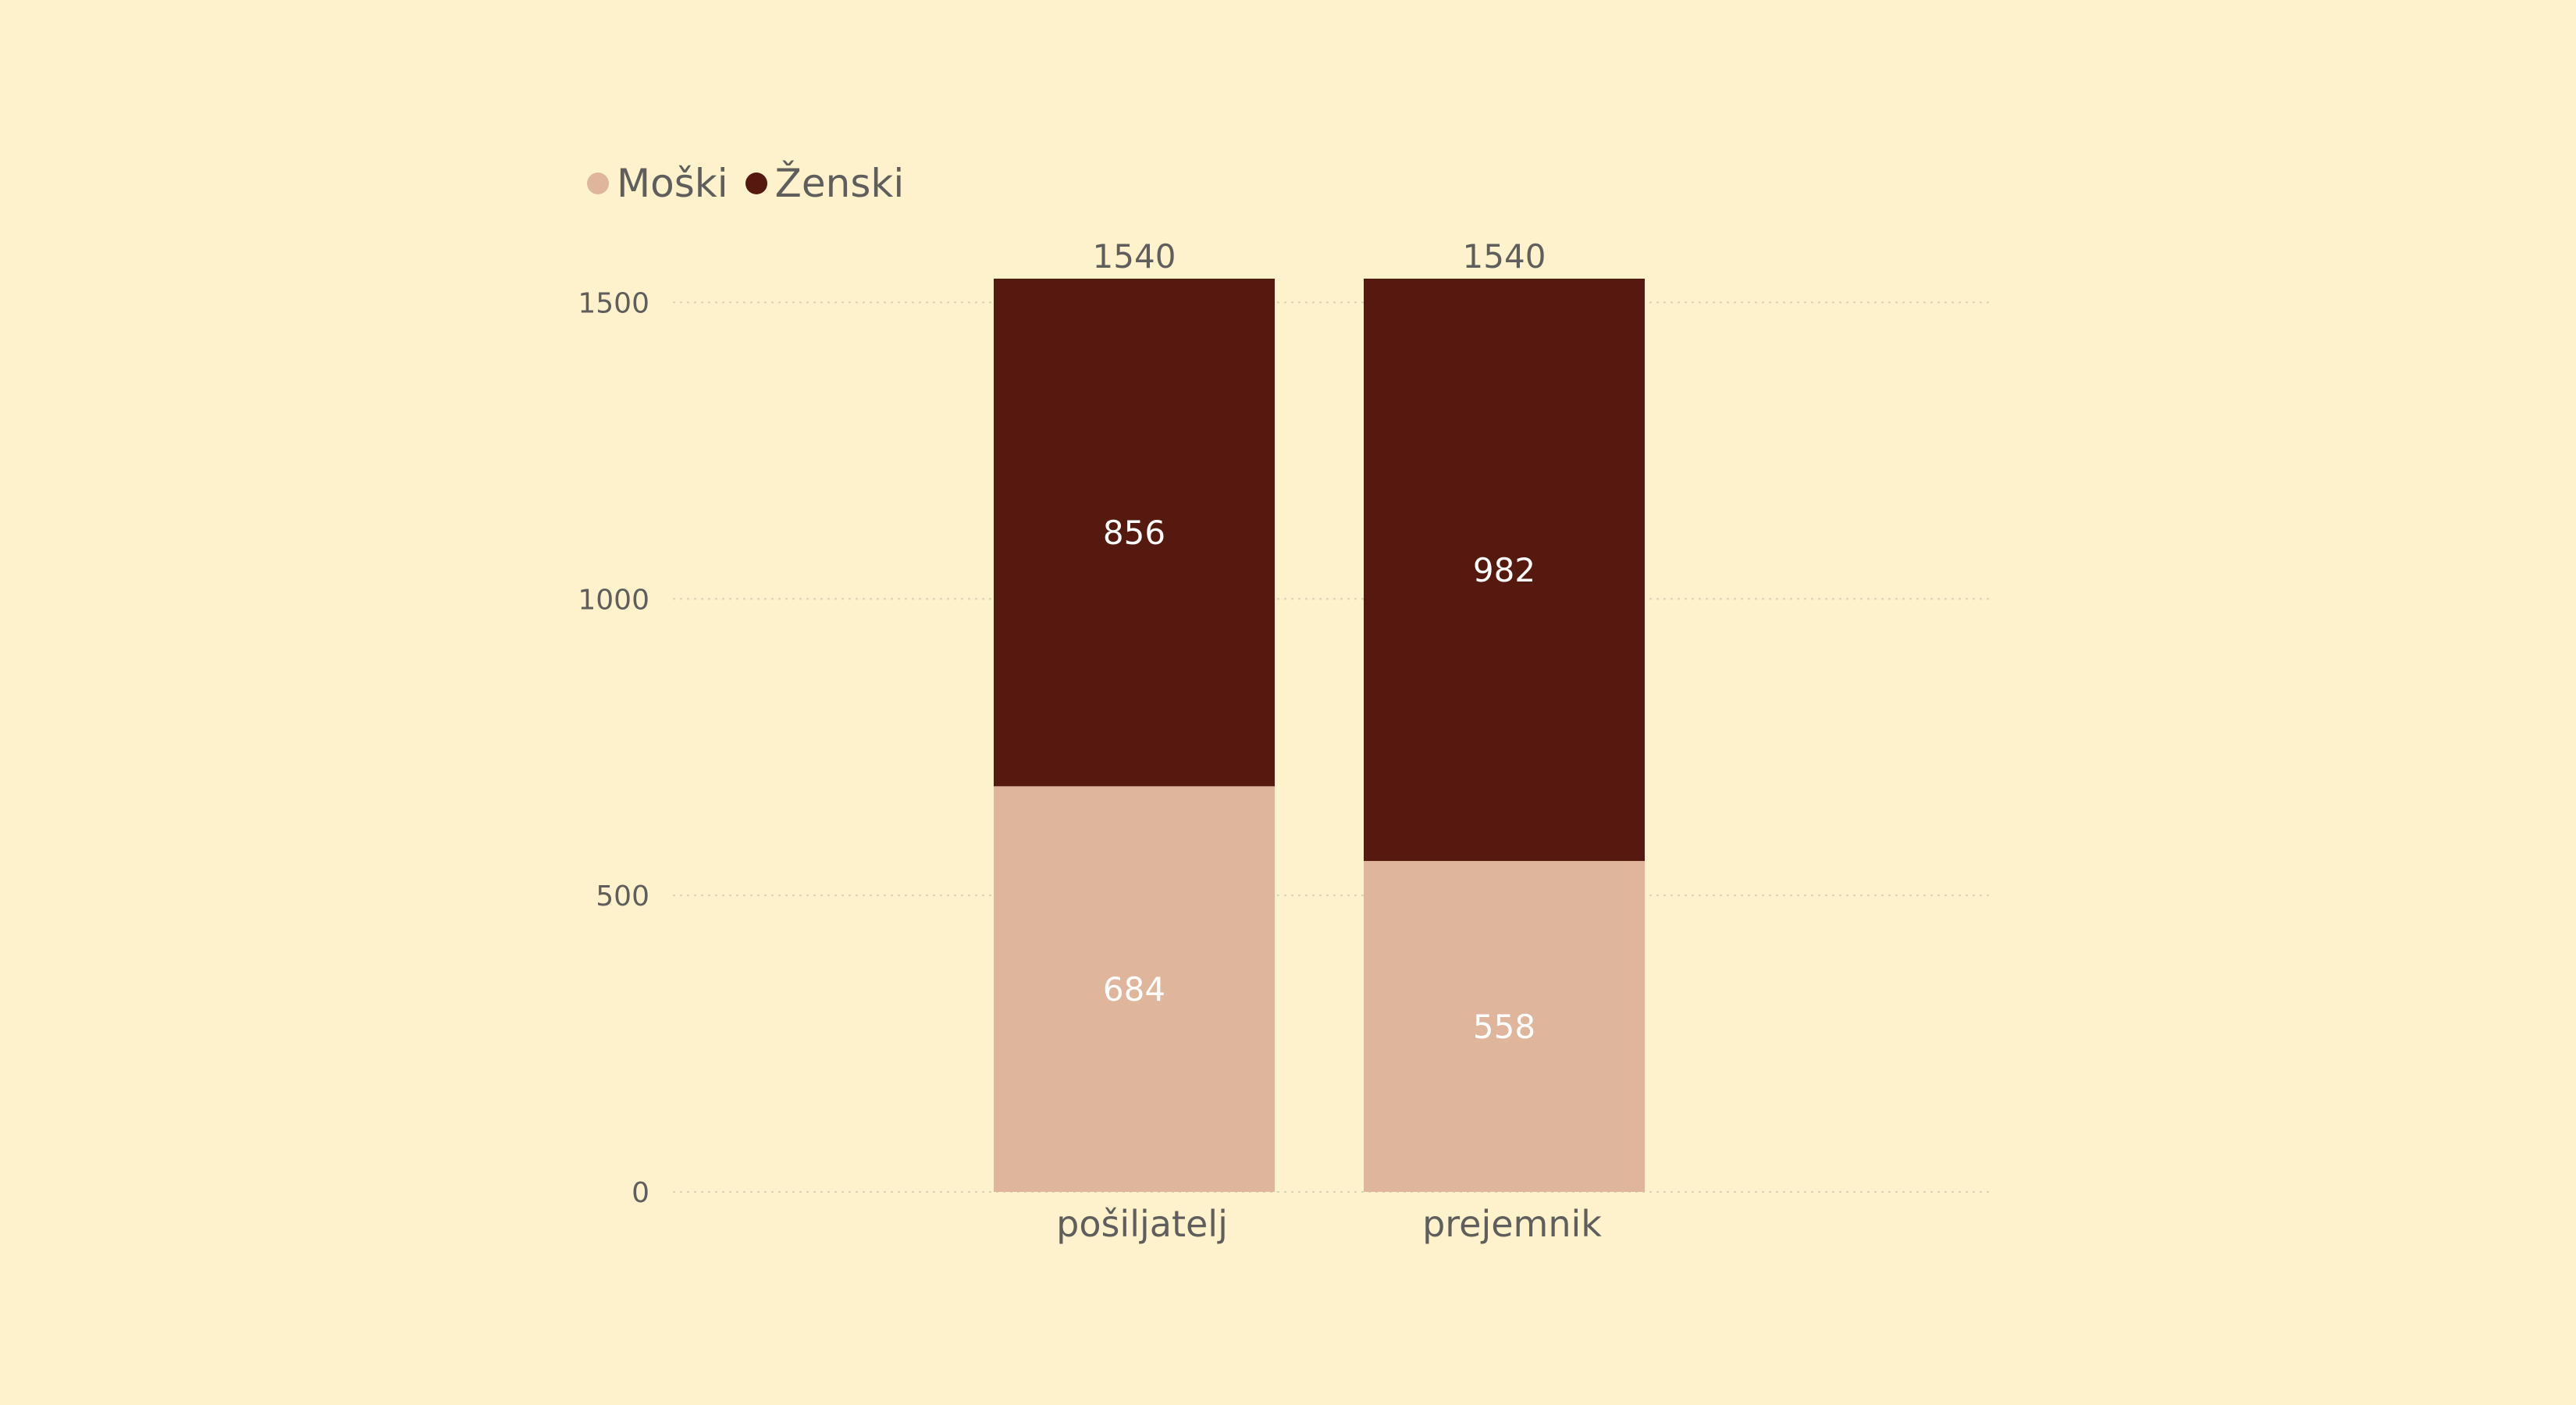 This screenshot has height=1405, width=2576. Describe the element at coordinates (622, 896) in the screenshot. I see `y-tick-label-500: 500` at that location.